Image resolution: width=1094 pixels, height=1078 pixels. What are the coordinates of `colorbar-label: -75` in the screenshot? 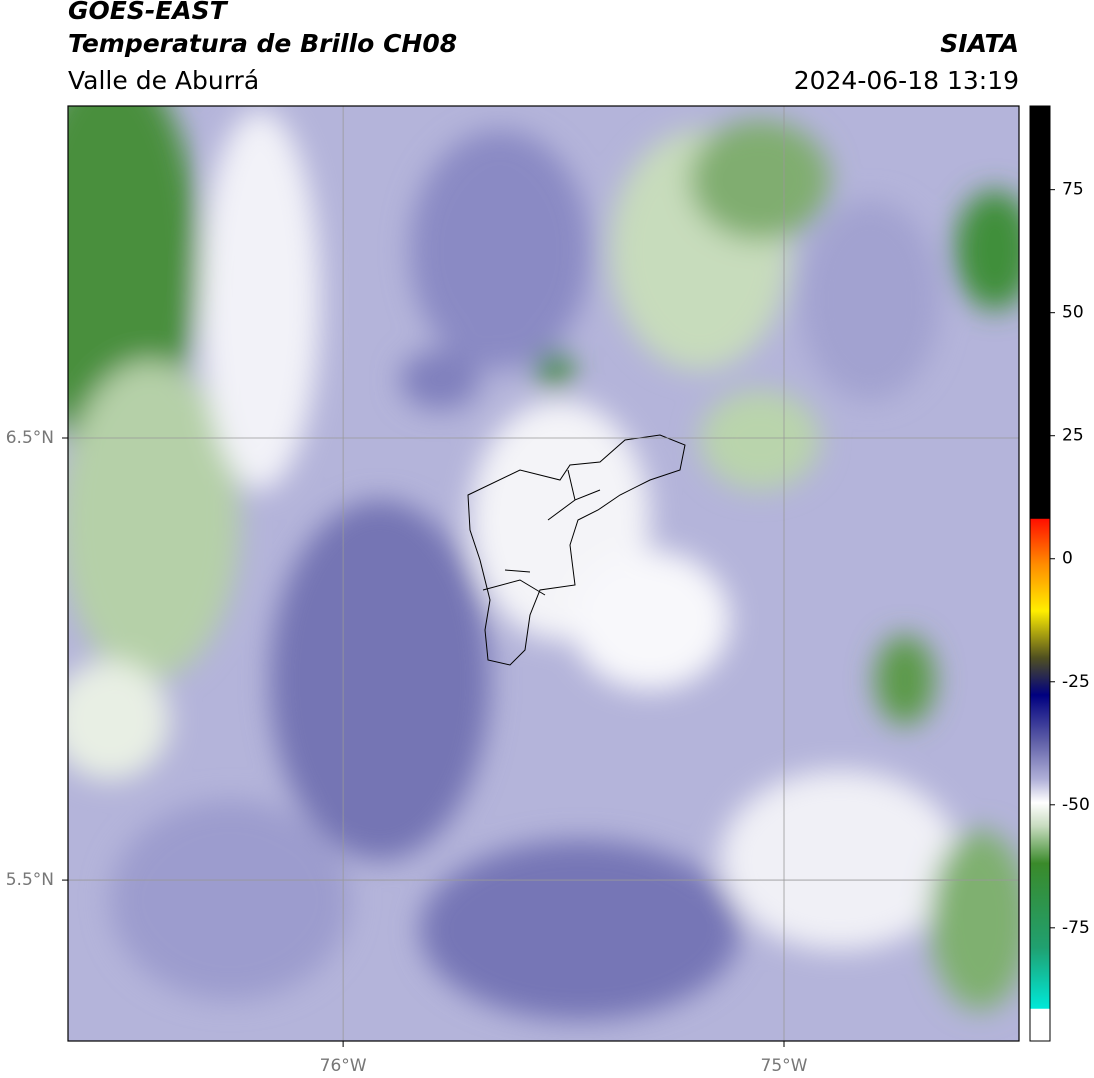 It's located at (1076, 928).